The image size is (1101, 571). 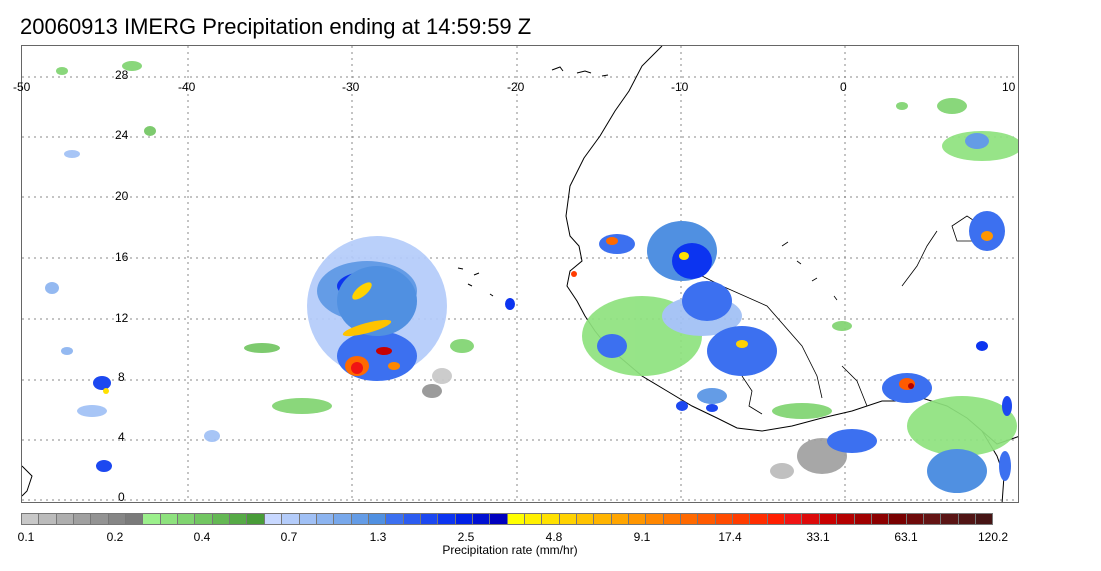 What do you see at coordinates (26, 537) in the screenshot?
I see `colorbar-tick-label: 0.1` at bounding box center [26, 537].